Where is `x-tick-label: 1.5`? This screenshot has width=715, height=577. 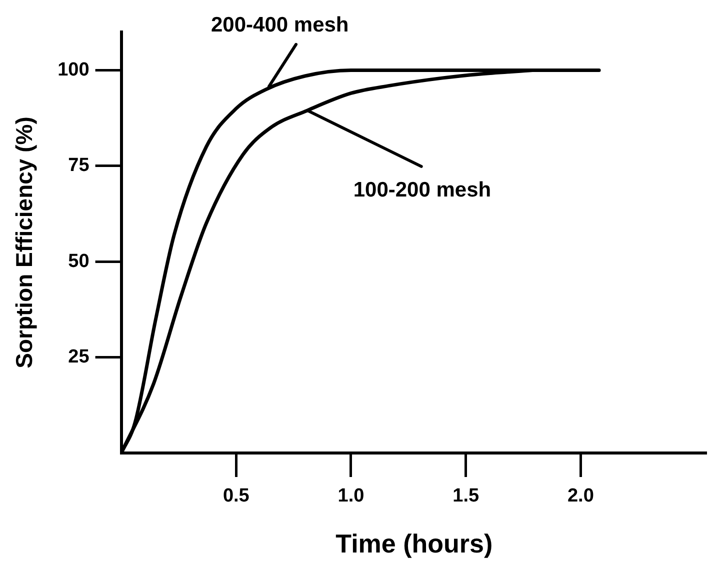
x-tick-label: 1.5 is located at coordinates (466, 496).